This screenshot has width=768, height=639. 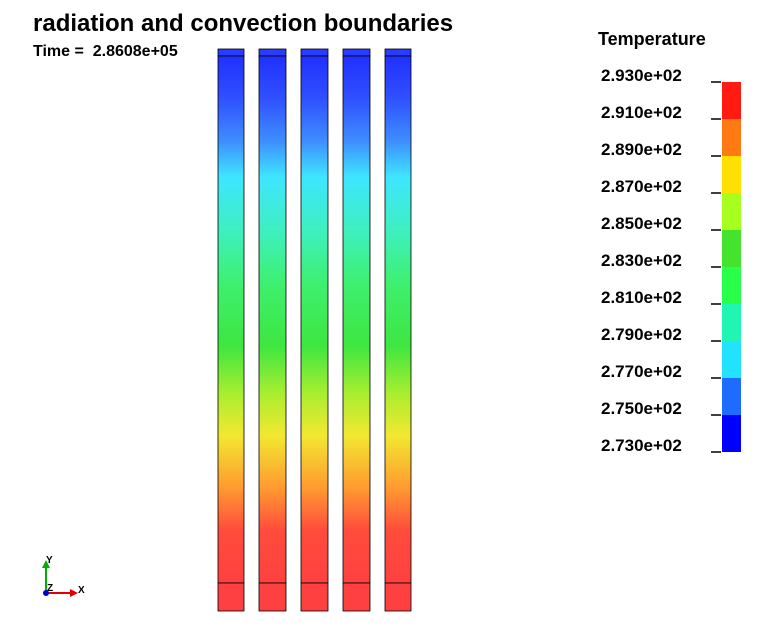 I want to click on legend-label: 2.850e+02, so click(x=641, y=223).